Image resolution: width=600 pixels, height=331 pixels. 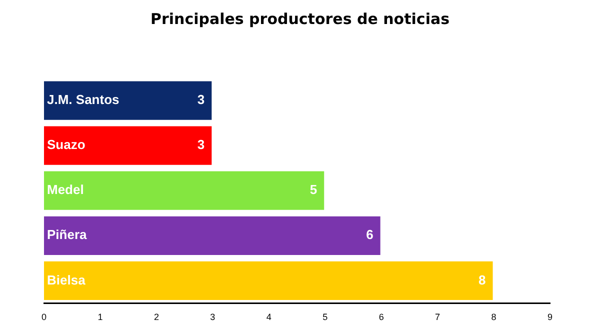 What do you see at coordinates (269, 317) in the screenshot?
I see `x-tick-label: 4` at bounding box center [269, 317].